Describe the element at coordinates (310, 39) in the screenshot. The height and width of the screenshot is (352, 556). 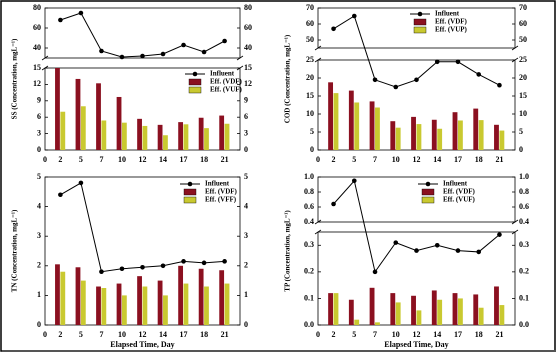
I see `y-tick-label: 50` at that location.